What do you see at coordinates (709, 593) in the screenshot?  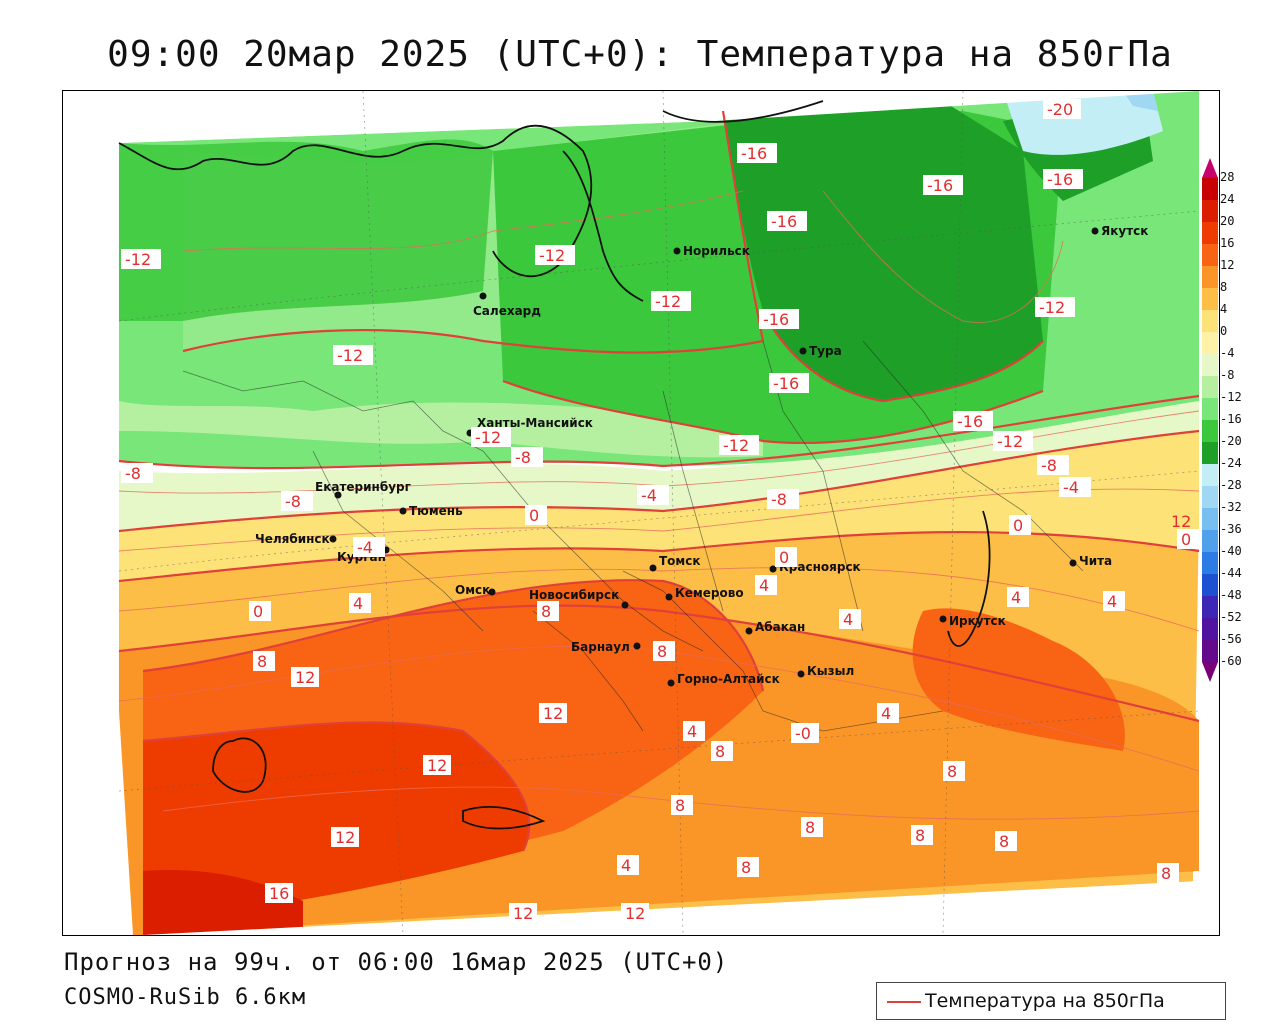 I see `svg-text: Кемерово` at bounding box center [709, 593].